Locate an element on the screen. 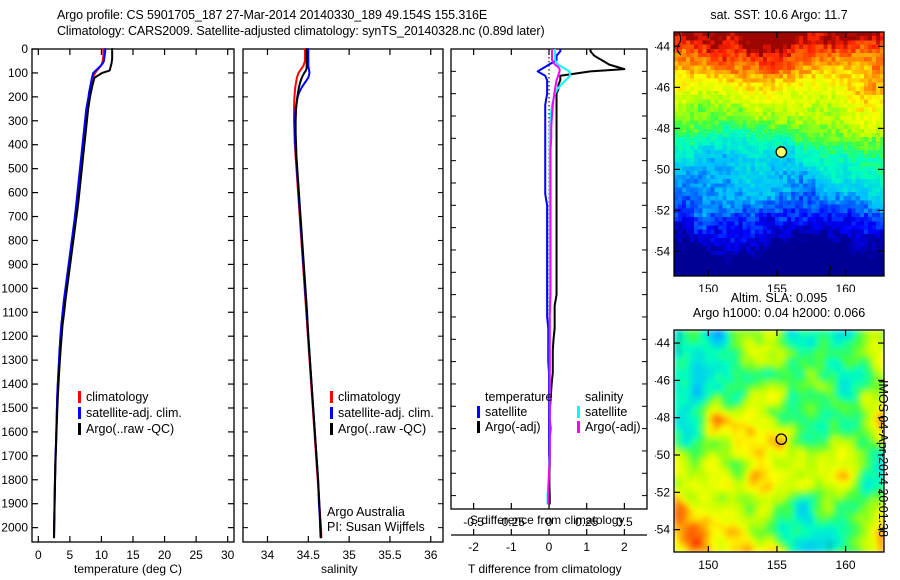 This screenshot has width=900, height=580. svg-text: -50 is located at coordinates (662, 169).